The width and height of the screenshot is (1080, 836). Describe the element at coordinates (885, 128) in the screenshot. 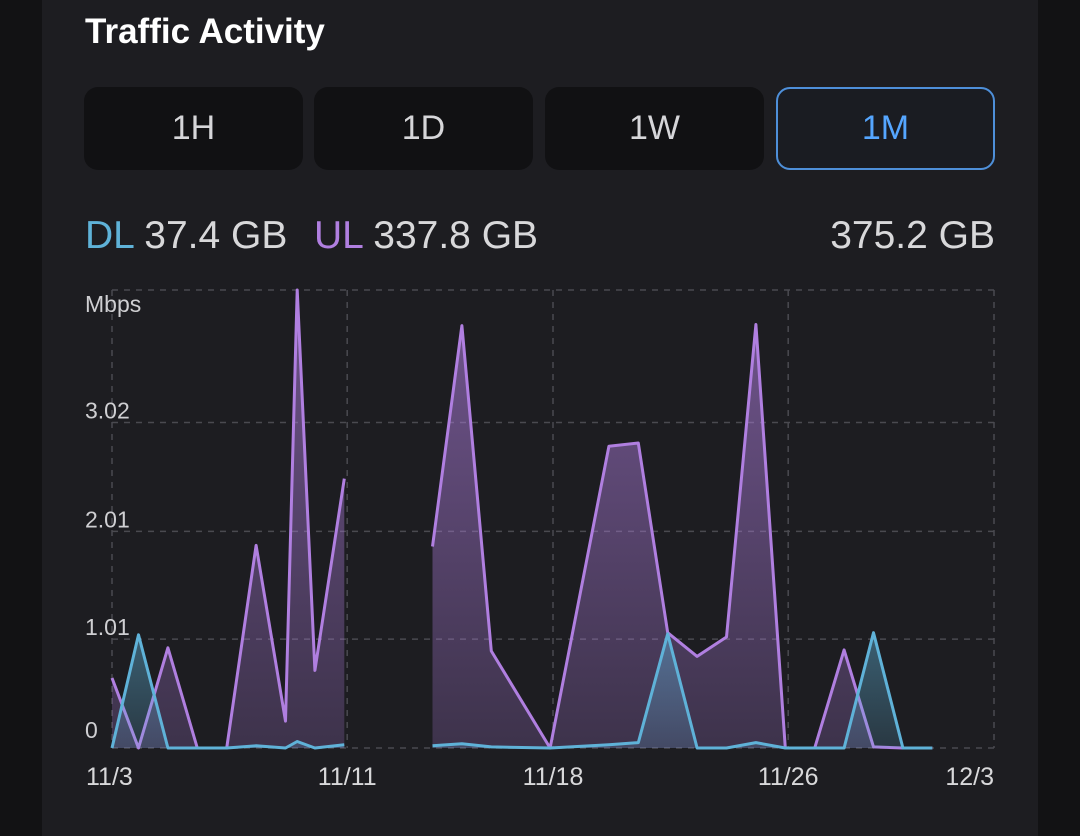

I see `range-tab-1m: 1M` at that location.